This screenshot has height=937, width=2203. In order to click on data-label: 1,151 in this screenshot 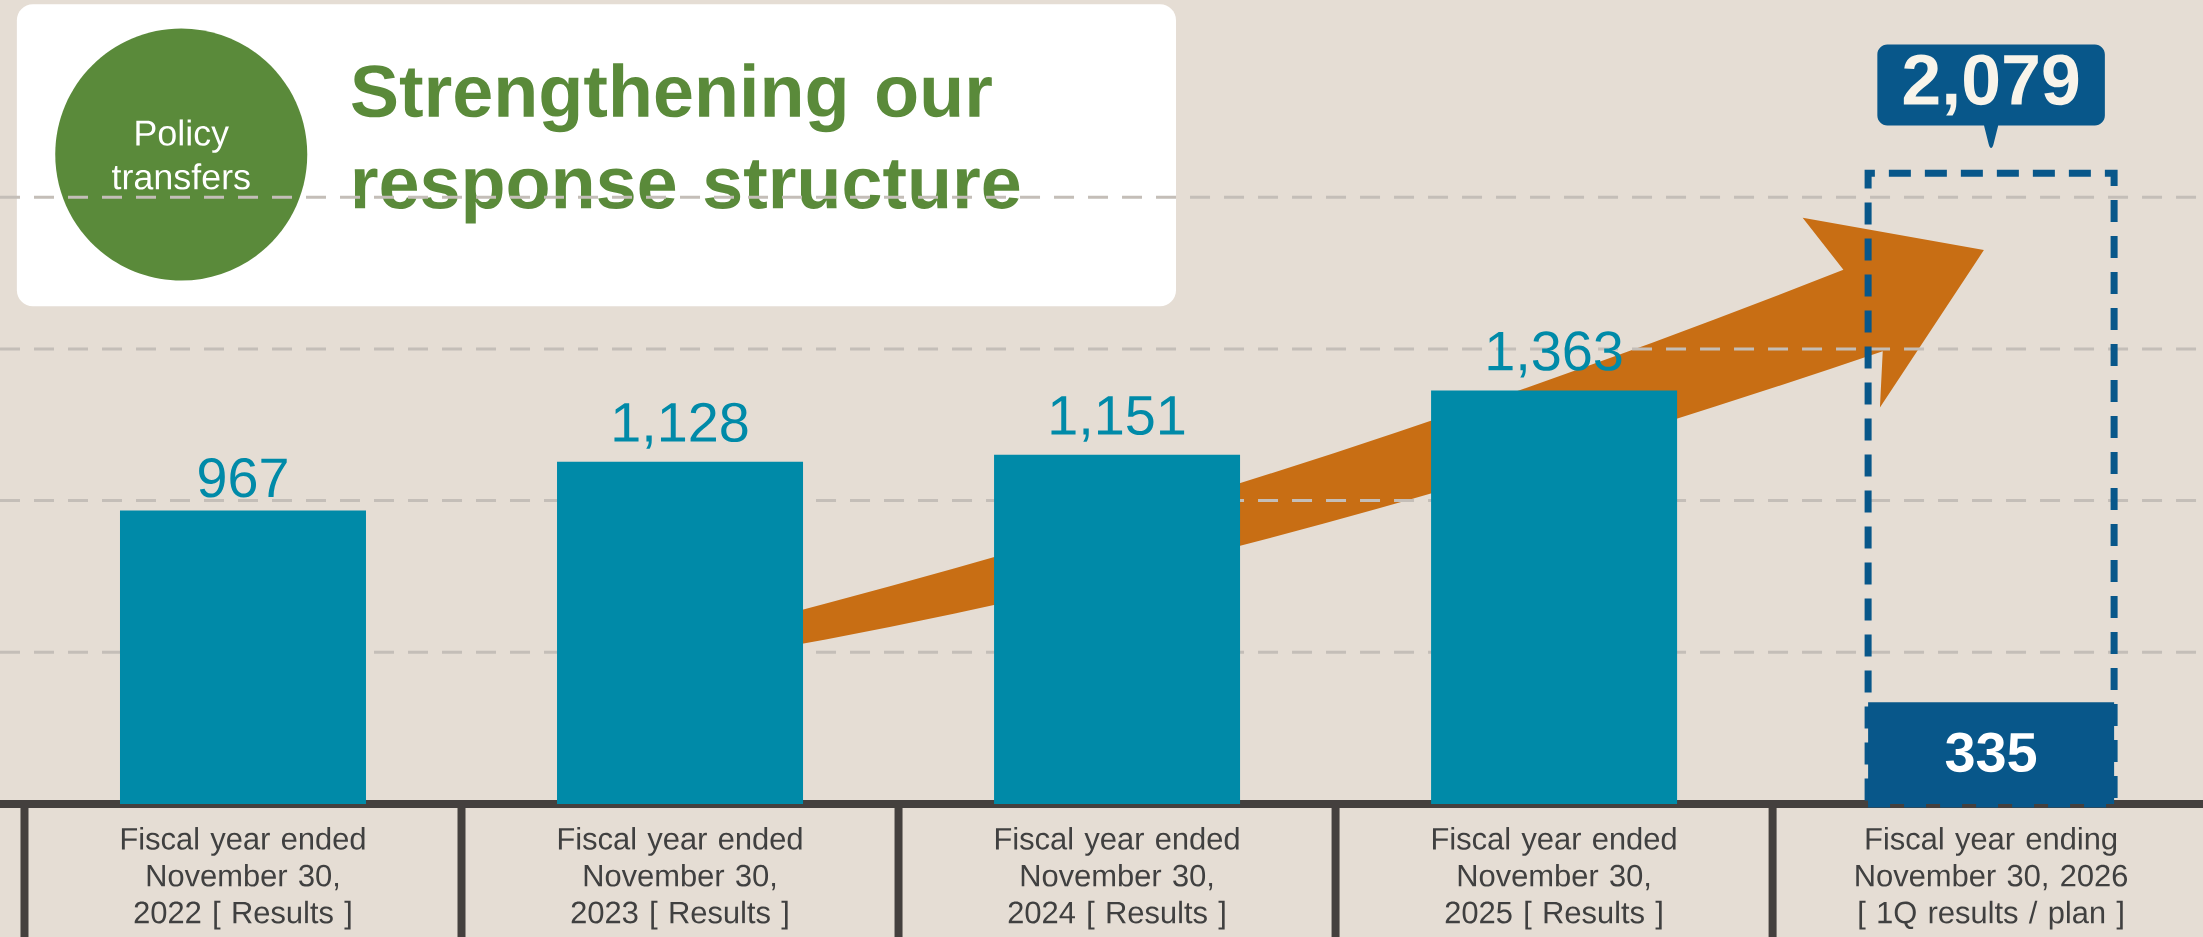, I will do `click(1118, 419)`.